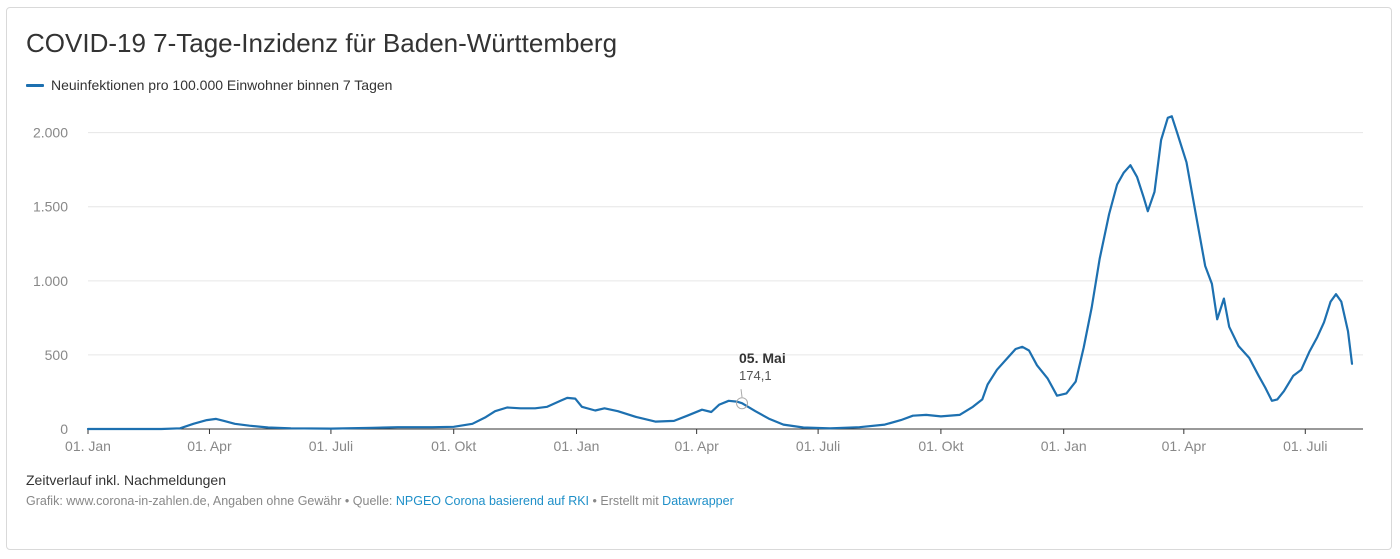 This screenshot has height=559, width=1400. Describe the element at coordinates (741, 393) in the screenshot. I see `annotation-connector` at that location.